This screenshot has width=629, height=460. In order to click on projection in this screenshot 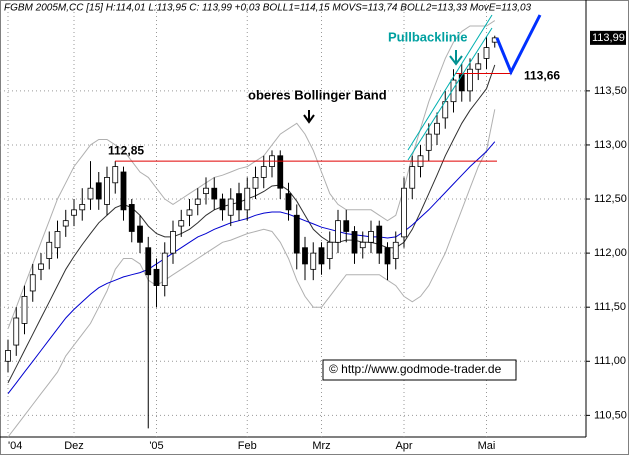, I will do `click(518, 45)`.